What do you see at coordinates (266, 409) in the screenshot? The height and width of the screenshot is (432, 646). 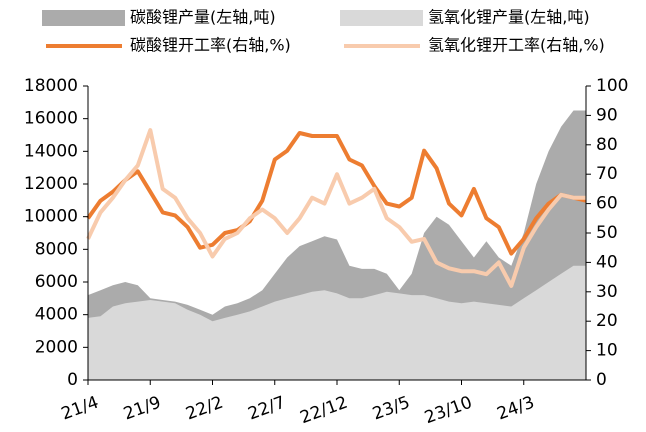 I see `x-tick-label: 22/7` at bounding box center [266, 409].